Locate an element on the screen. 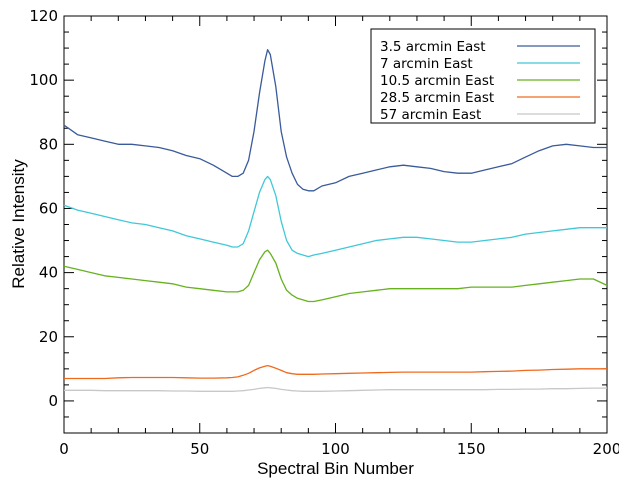  x-axis-title: Spectral Bin Number is located at coordinates (335, 468).